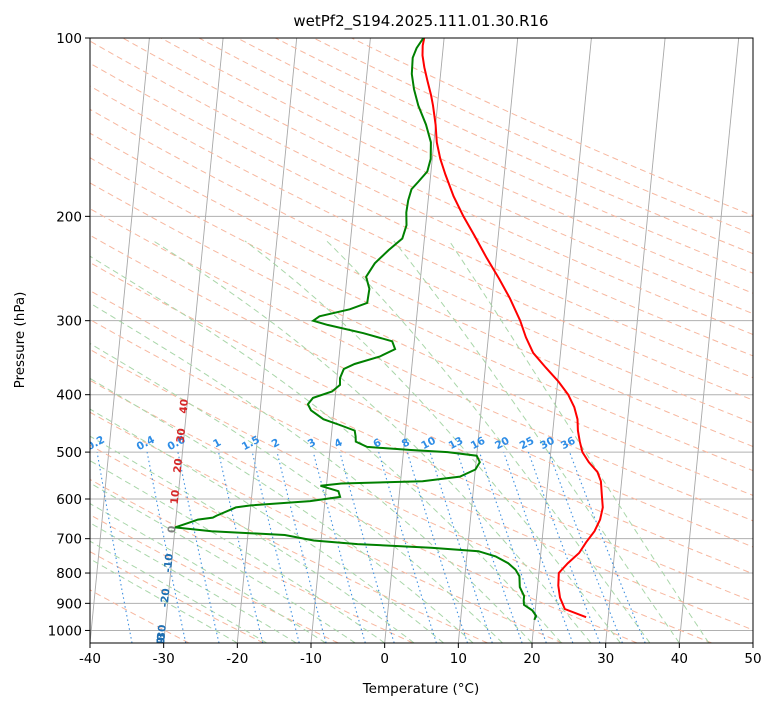 This screenshot has width=775, height=708. What do you see at coordinates (169, 563) in the screenshot?
I see `dry-adiabat-label: -10` at bounding box center [169, 563].